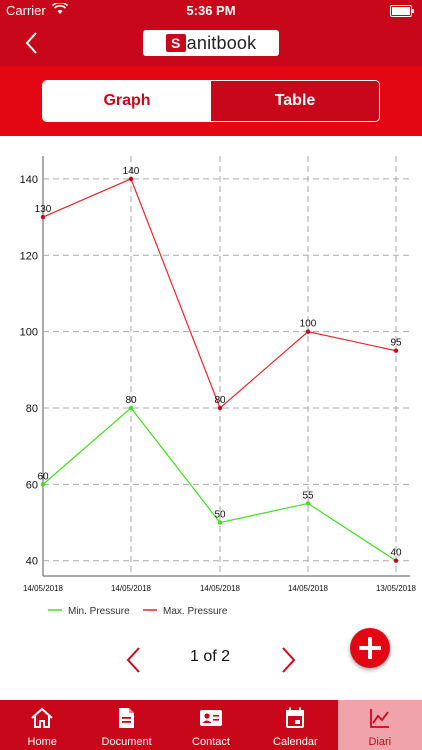 Image resolution: width=422 pixels, height=750 pixels. Describe the element at coordinates (131, 171) in the screenshot. I see `data-label: 140` at that location.